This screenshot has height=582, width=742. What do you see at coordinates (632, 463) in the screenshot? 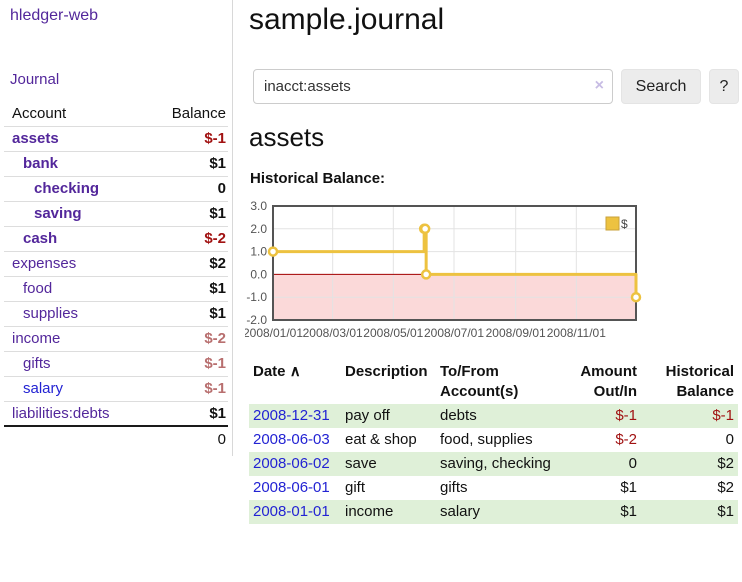
I see `transaction-amount: 0` at bounding box center [632, 463].